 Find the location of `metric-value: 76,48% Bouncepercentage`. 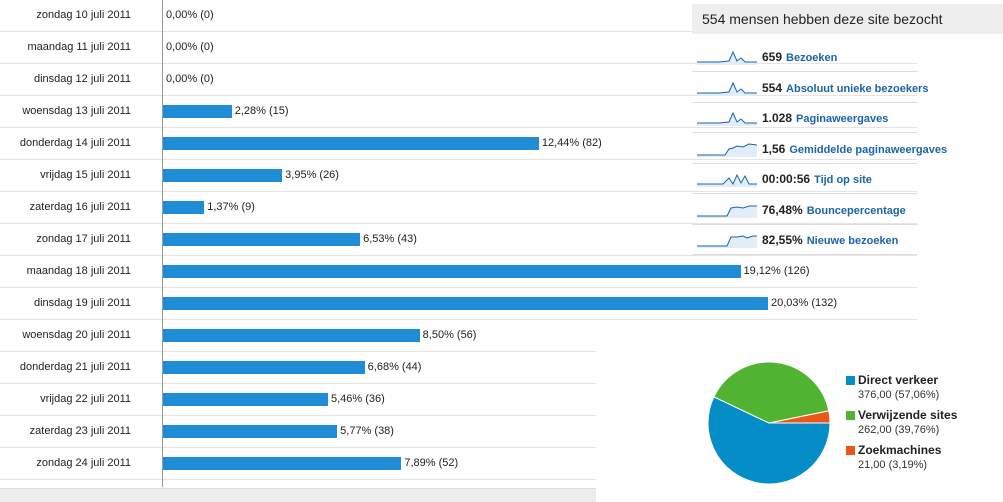

metric-value: 76,48% Bouncepercentage is located at coordinates (834, 210).